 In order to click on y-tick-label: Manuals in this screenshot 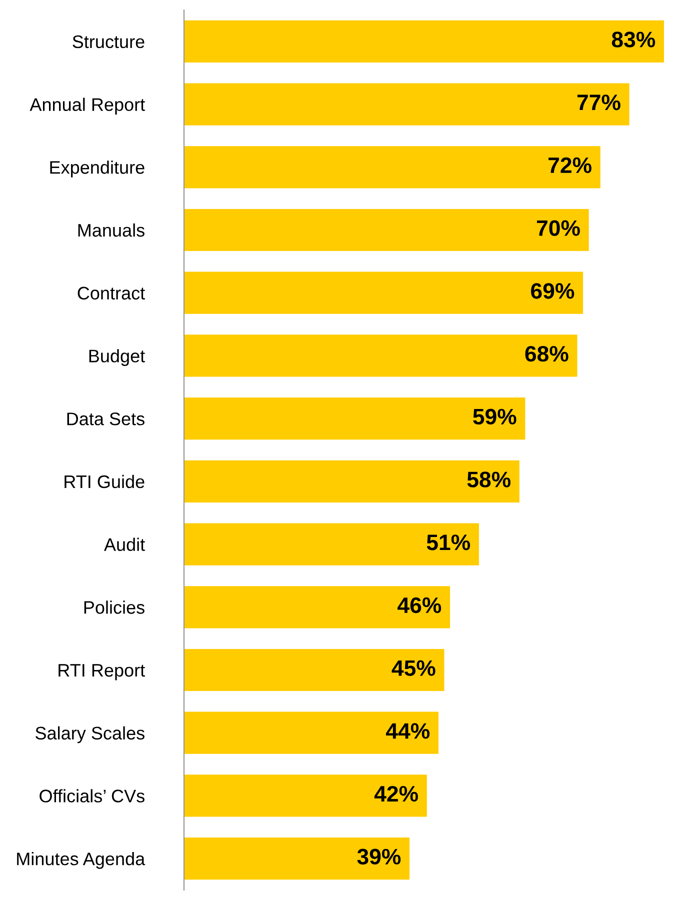, I will do `click(111, 230)`.